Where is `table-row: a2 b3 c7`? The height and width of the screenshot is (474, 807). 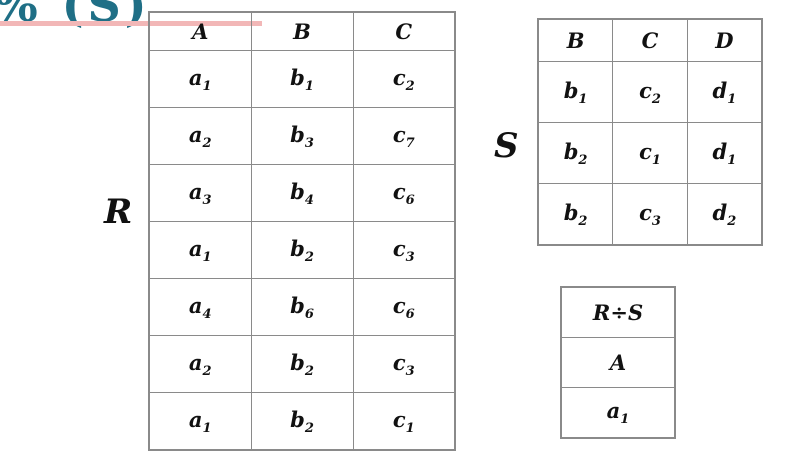 table-row: a2 b3 c7 is located at coordinates (302, 136).